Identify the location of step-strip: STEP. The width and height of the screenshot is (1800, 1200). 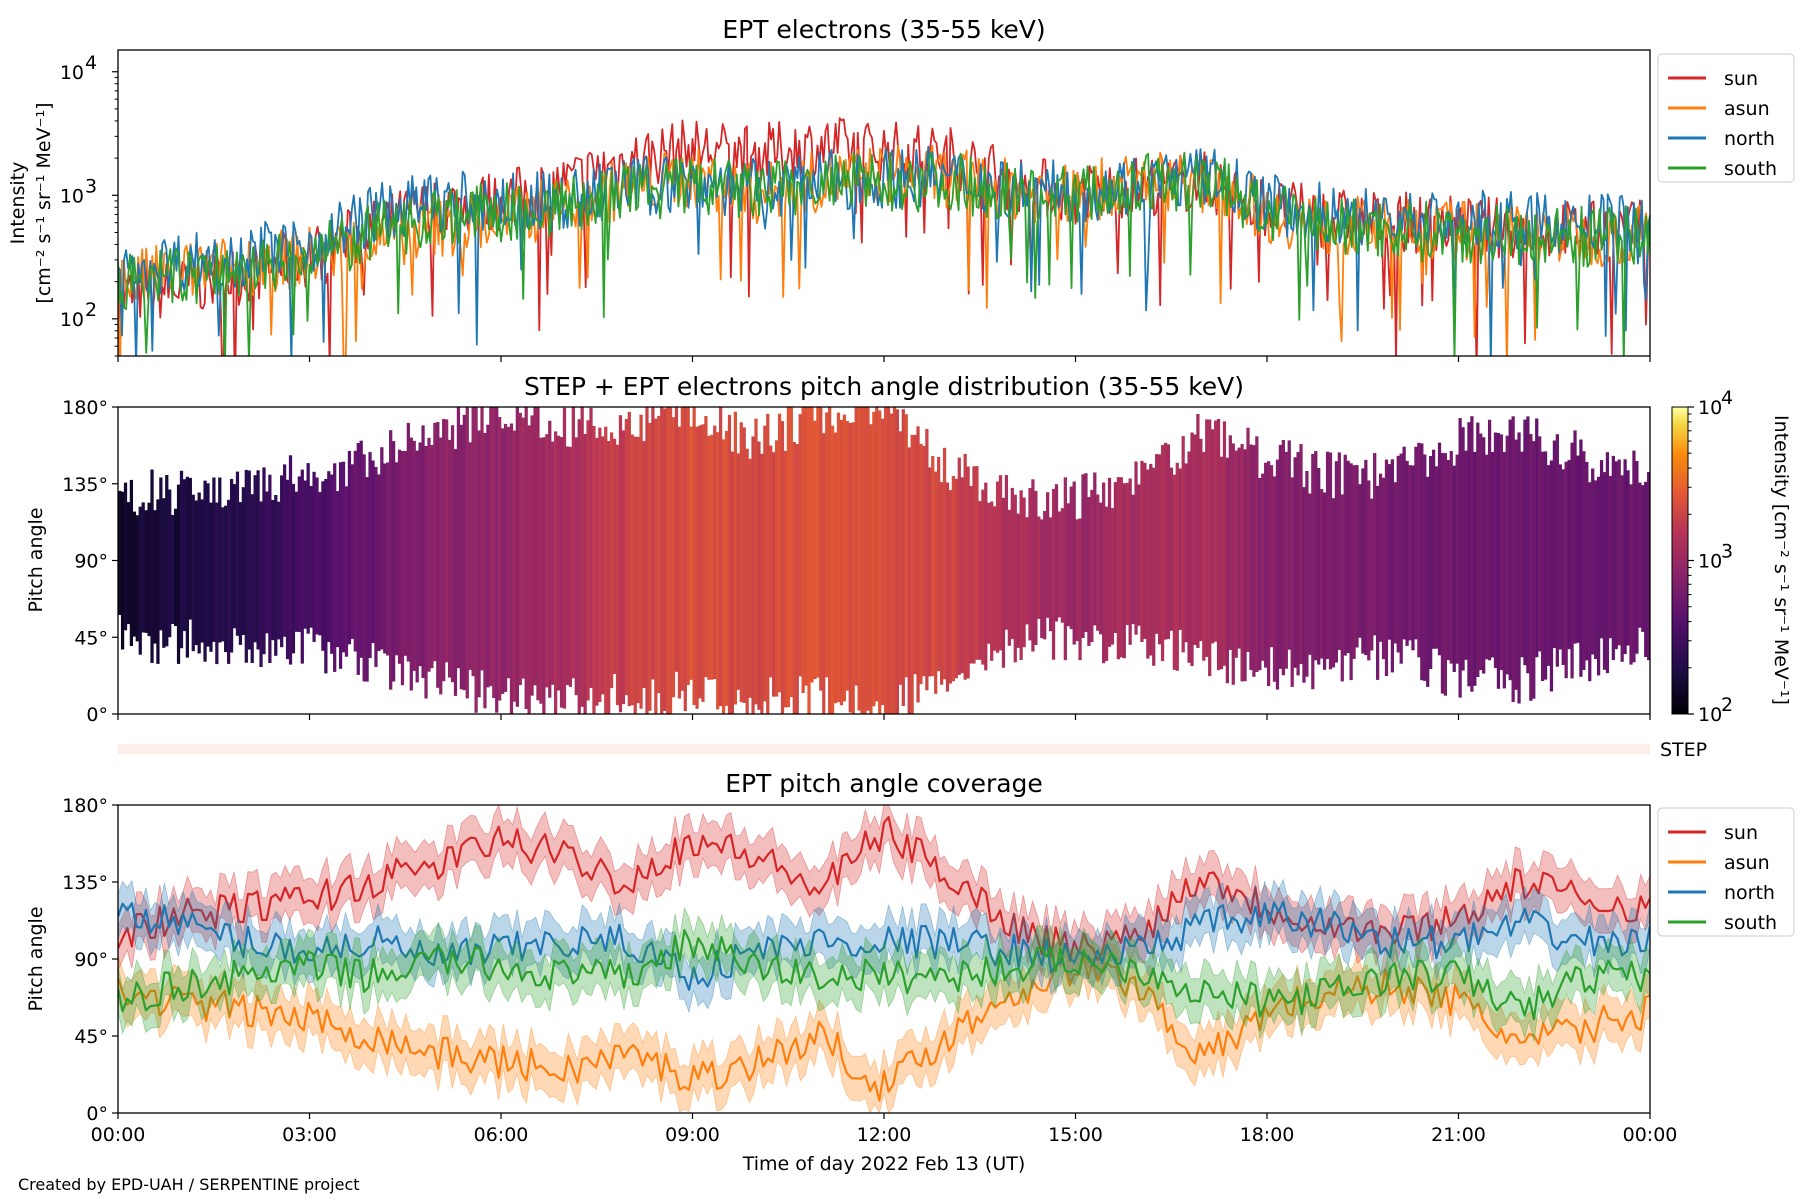
(912, 750).